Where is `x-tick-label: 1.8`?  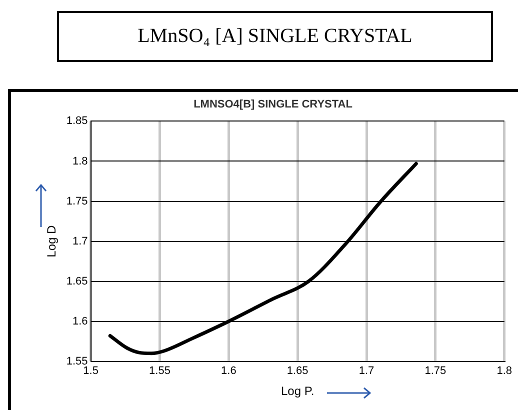 x-tick-label: 1.8 is located at coordinates (504, 371).